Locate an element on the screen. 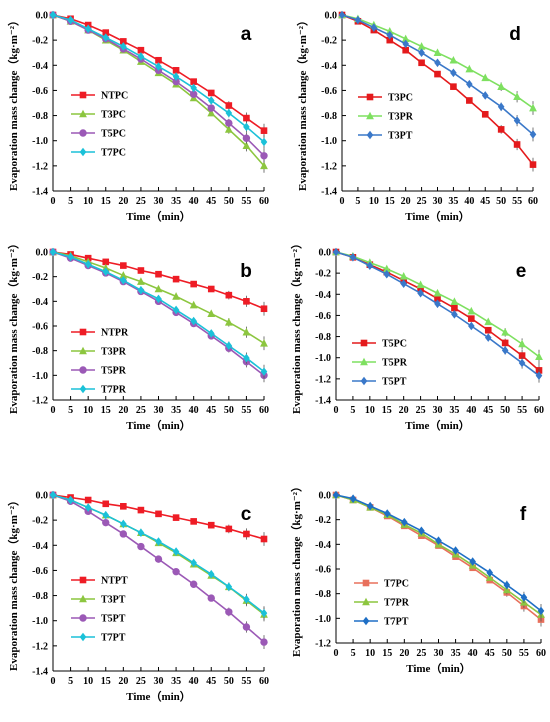  y-tick-label: -1.0 is located at coordinates (329, 141).